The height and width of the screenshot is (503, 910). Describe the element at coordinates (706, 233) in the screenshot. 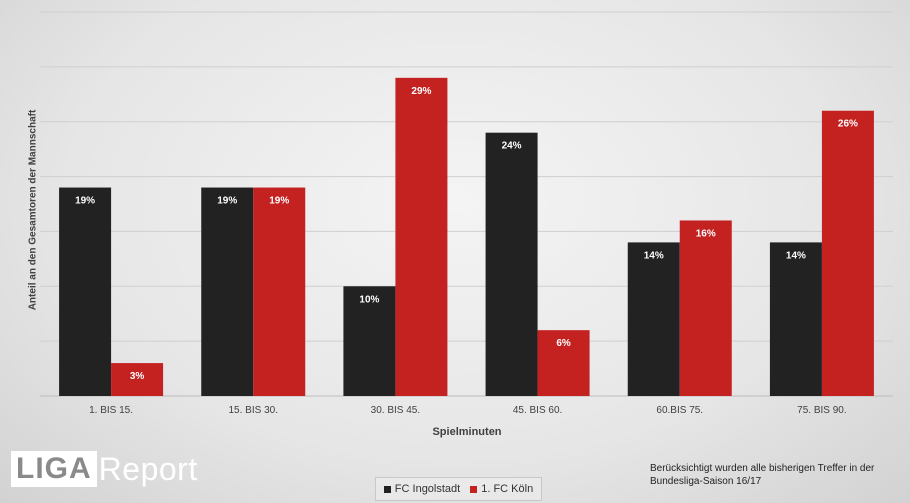

I see `data-label-koeln-5: 16%` at that location.